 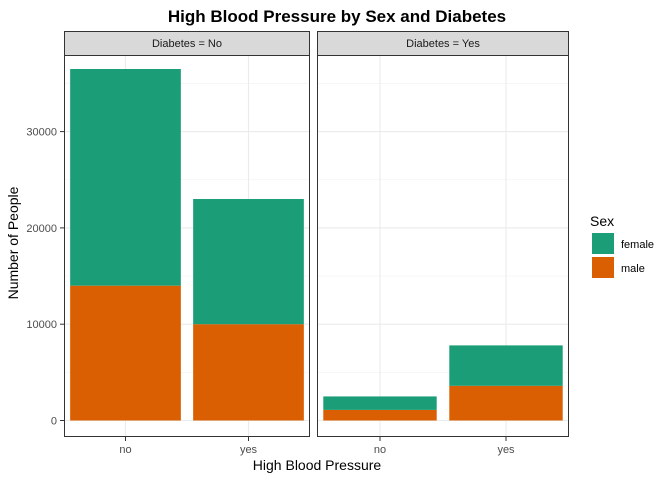 I want to click on y-tick-label: 0, so click(x=54, y=422).